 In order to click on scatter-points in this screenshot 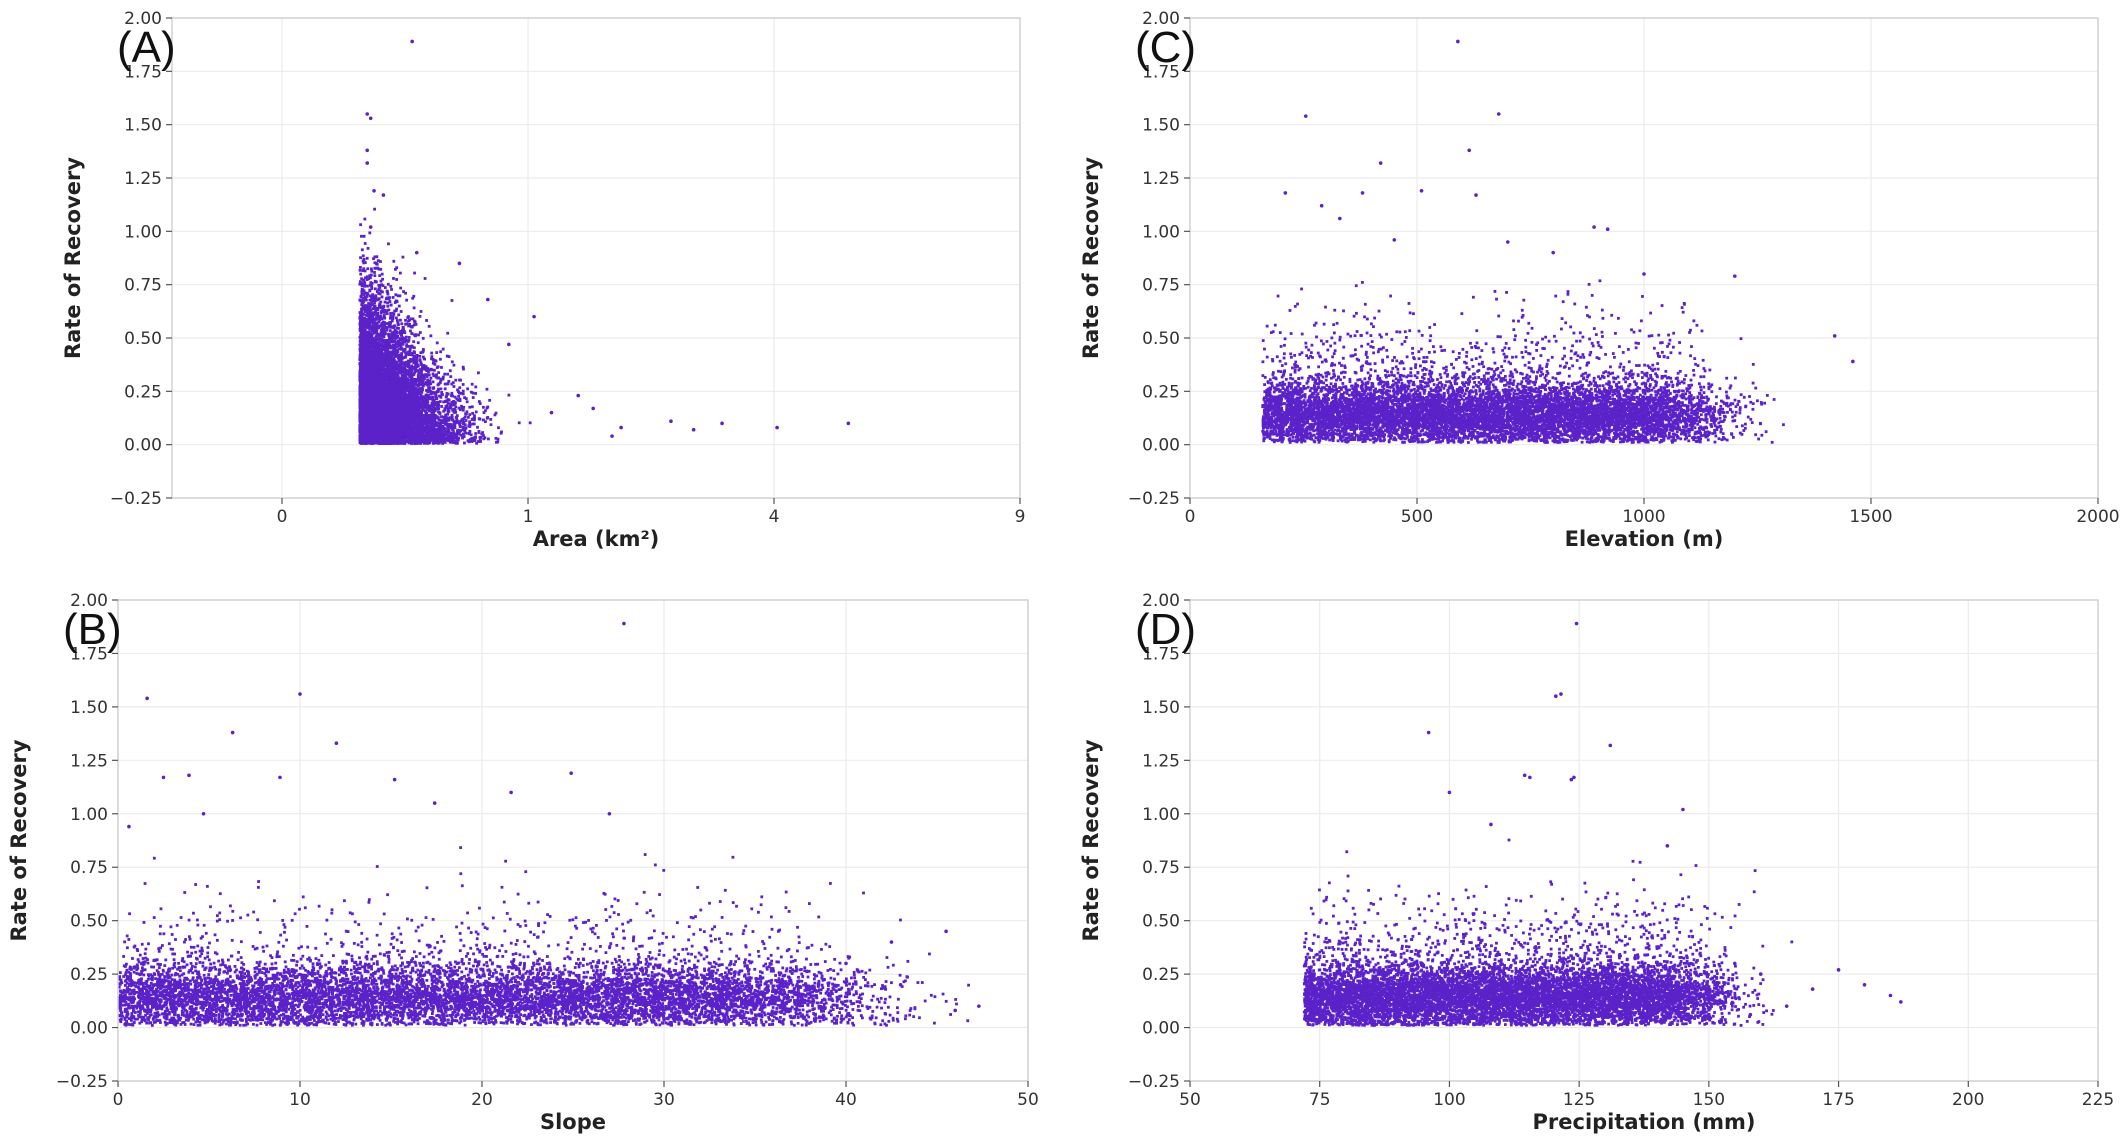, I will do `click(604, 242)`.